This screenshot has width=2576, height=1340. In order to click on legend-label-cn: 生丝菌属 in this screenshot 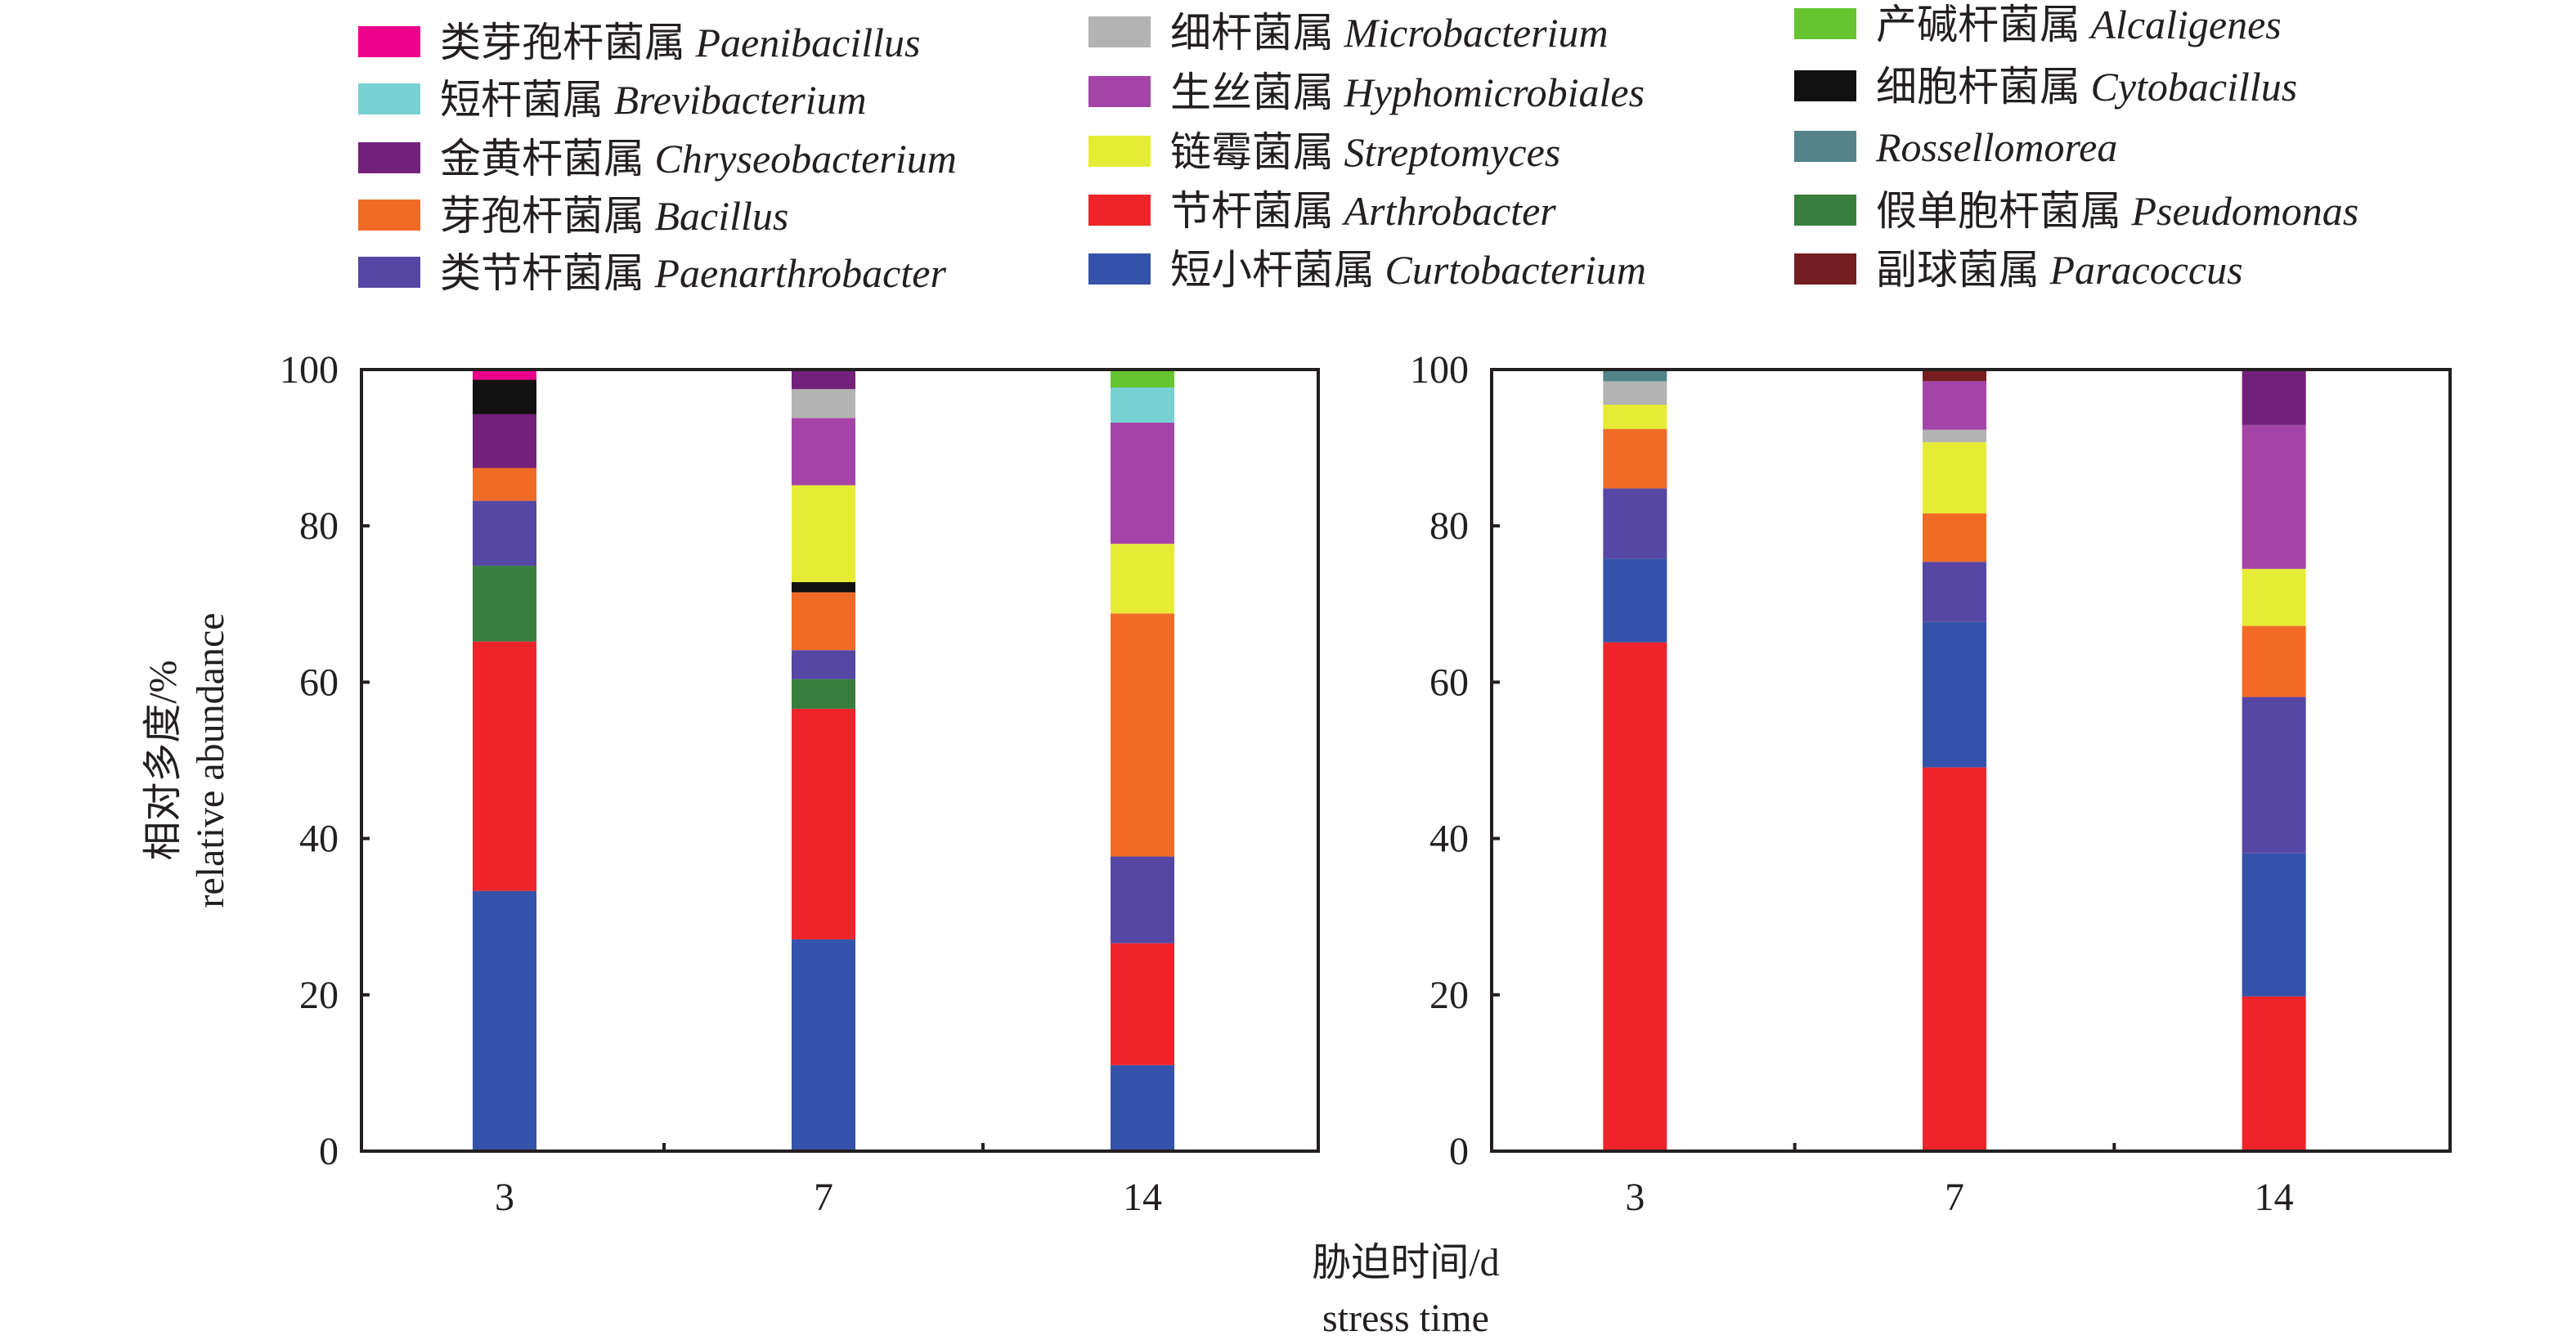, I will do `click(1257, 92)`.